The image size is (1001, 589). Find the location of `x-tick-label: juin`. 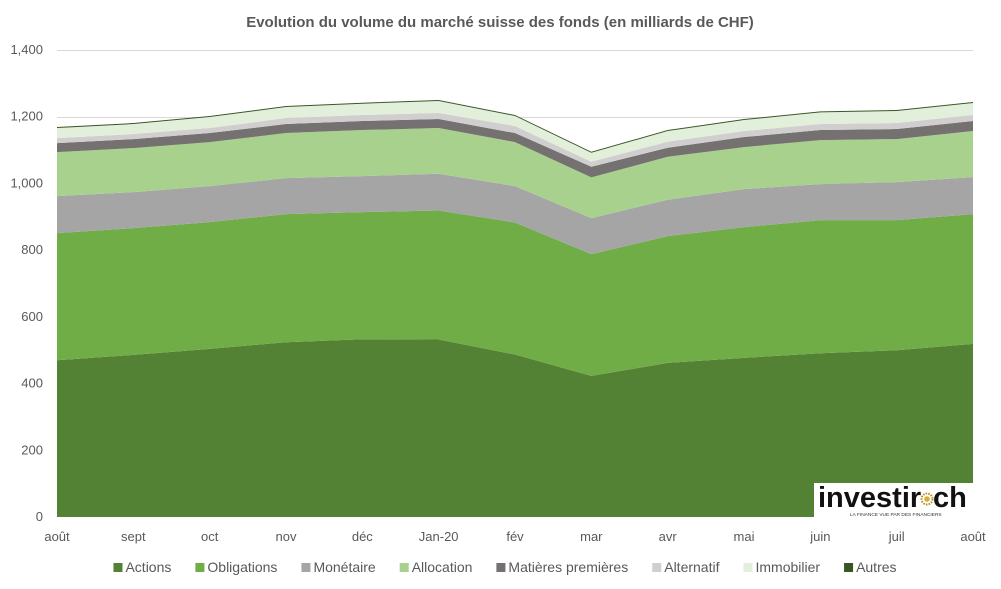

x-tick-label: juin is located at coordinates (819, 536).